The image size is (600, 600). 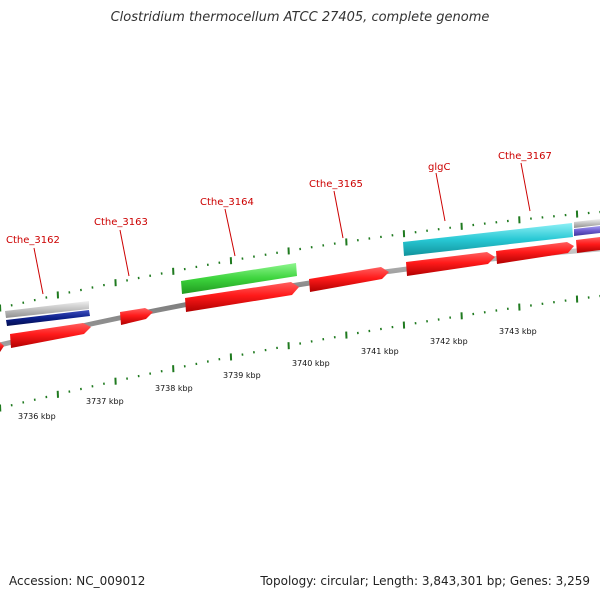 I want to click on gene-bar-purple, so click(x=587, y=231).